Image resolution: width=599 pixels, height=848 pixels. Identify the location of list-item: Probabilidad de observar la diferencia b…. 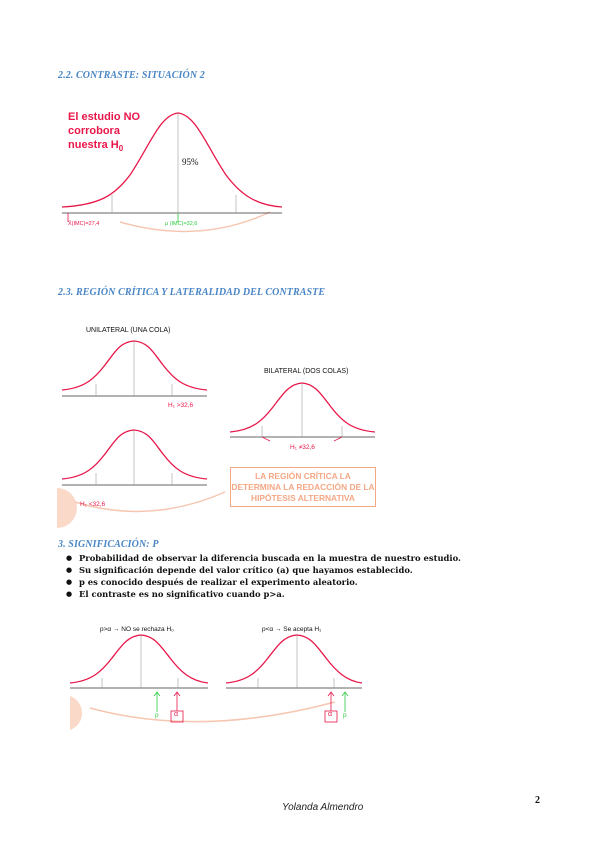
(263, 558).